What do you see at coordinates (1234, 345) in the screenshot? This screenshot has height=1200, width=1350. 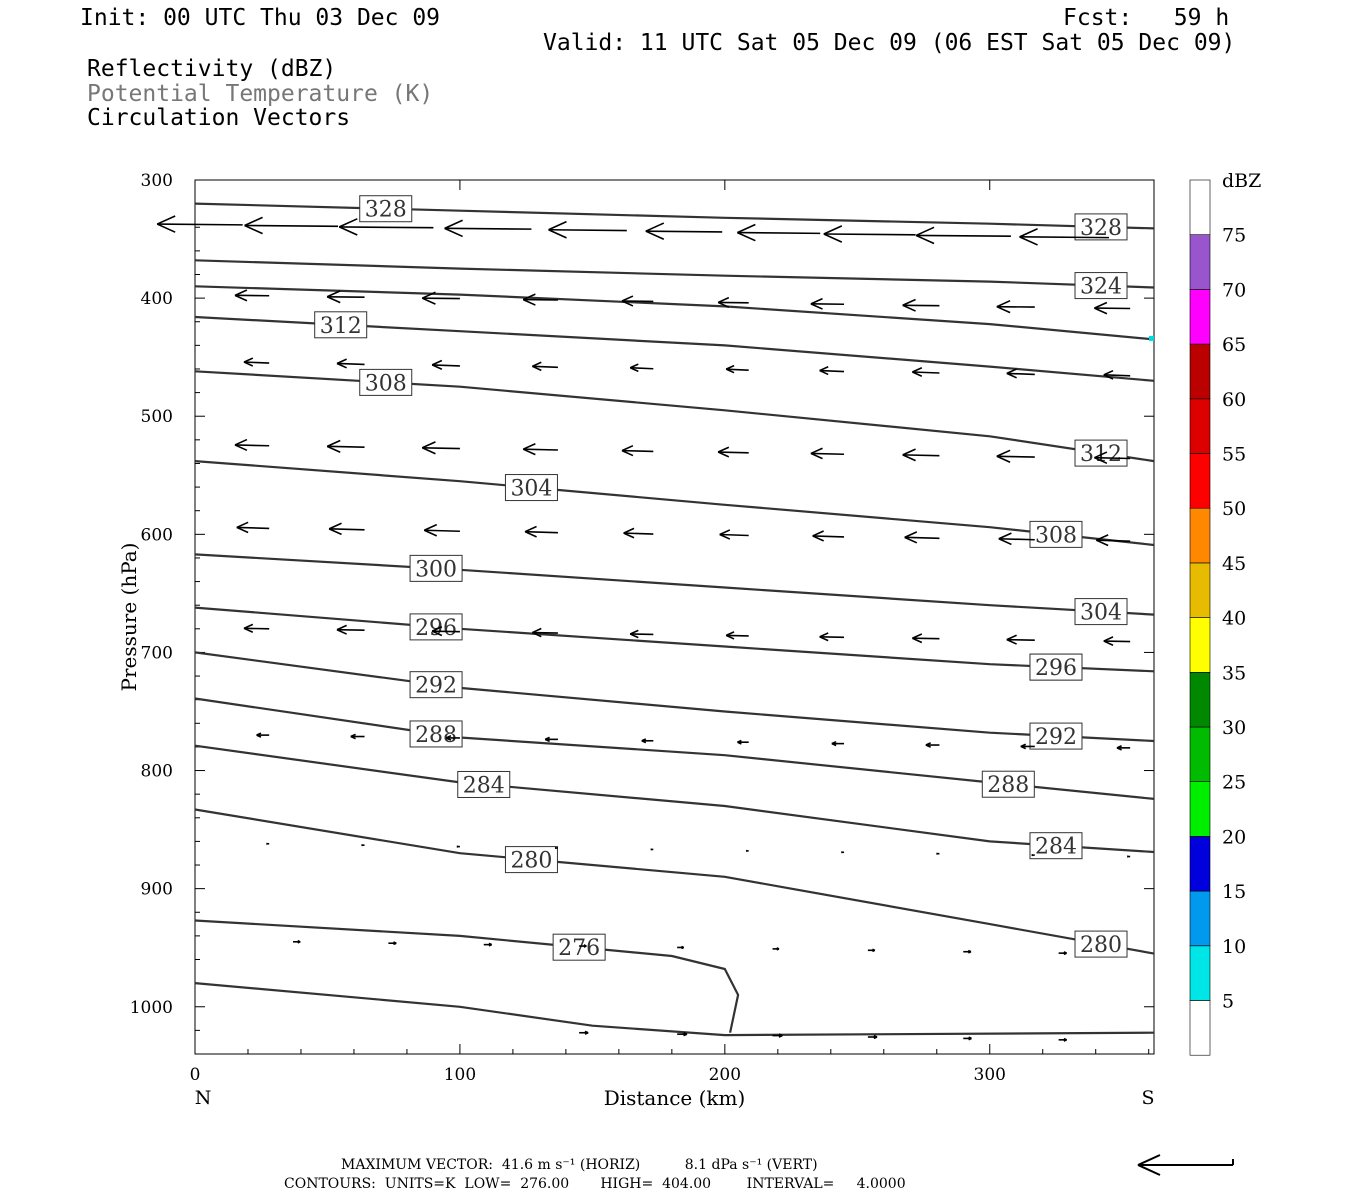 I see `legend-level-label: 65` at bounding box center [1234, 345].